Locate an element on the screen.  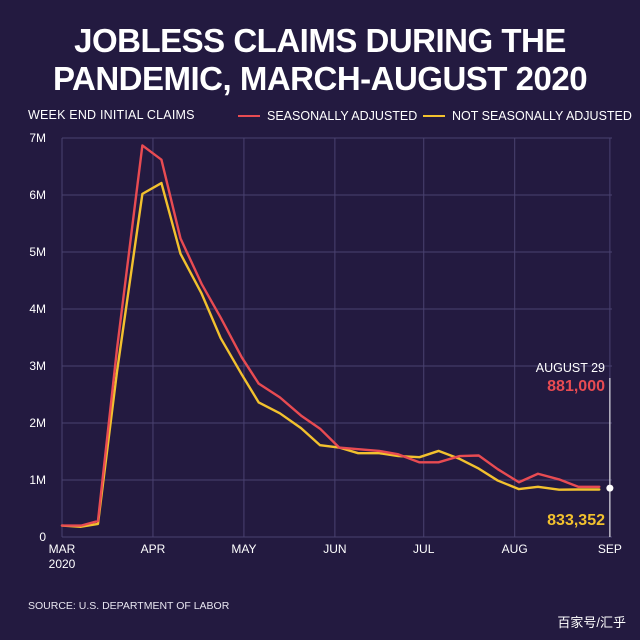
x-tick-label: SEP is located at coordinates (610, 549).